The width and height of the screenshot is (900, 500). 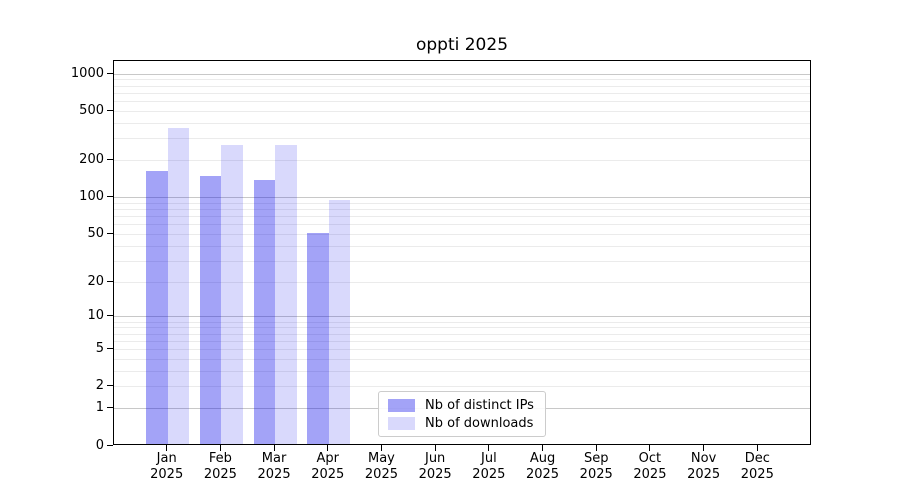 I want to click on legend-item-distinct-ips: Nb of distinct IPs, so click(x=462, y=405).